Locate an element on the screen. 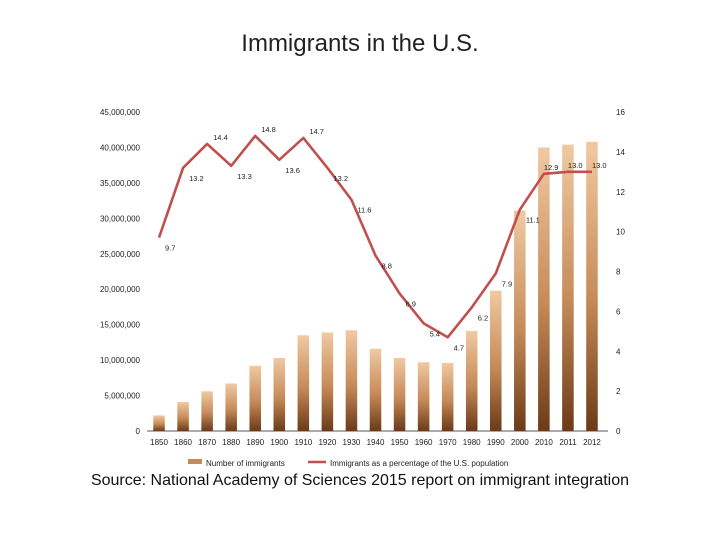 This screenshot has width=720, height=540. x-tick-label: 1950 is located at coordinates (400, 442).